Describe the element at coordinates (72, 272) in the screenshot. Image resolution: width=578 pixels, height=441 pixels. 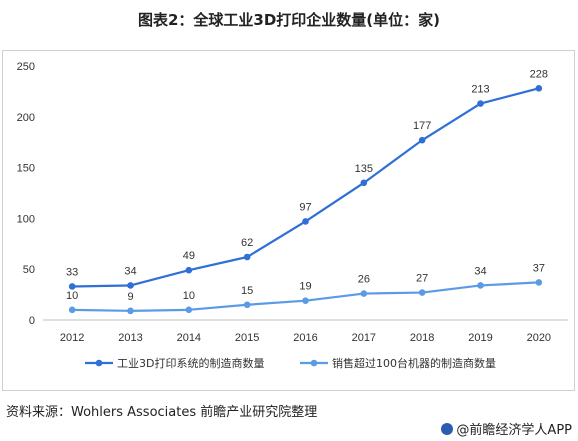
I see `data-label: 33` at that location.